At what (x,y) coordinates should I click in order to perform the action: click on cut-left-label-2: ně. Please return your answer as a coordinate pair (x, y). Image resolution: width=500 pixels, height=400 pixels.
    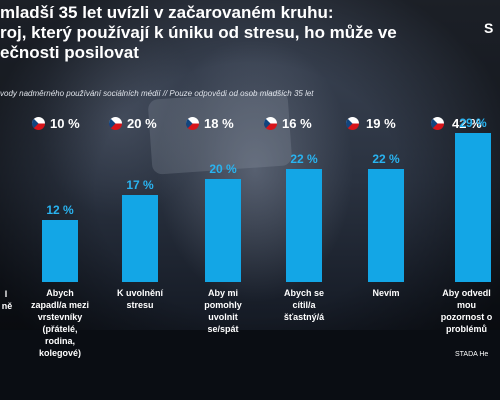
    Looking at the image, I should click on (7, 306).